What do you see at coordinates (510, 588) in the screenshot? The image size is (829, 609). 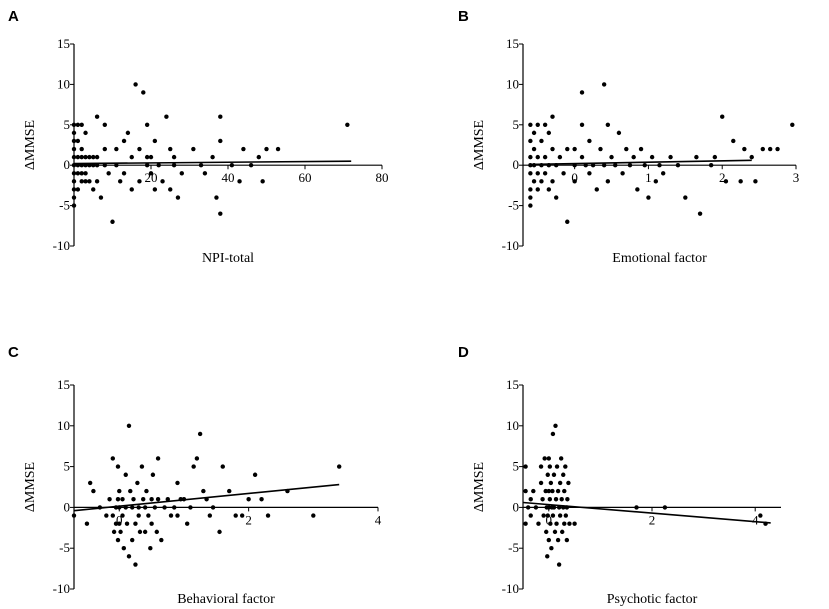 I see `y-tick-label: -10` at bounding box center [510, 588].